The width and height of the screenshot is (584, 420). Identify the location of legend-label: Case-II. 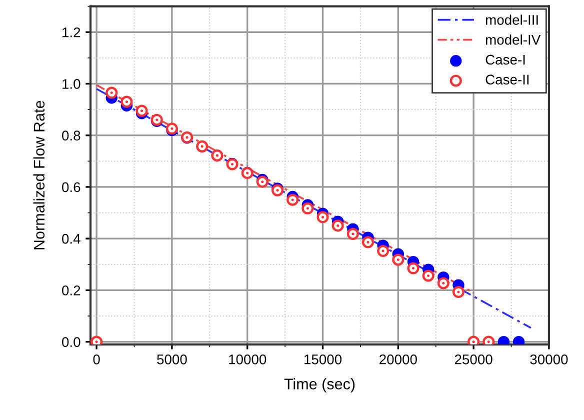
(507, 79).